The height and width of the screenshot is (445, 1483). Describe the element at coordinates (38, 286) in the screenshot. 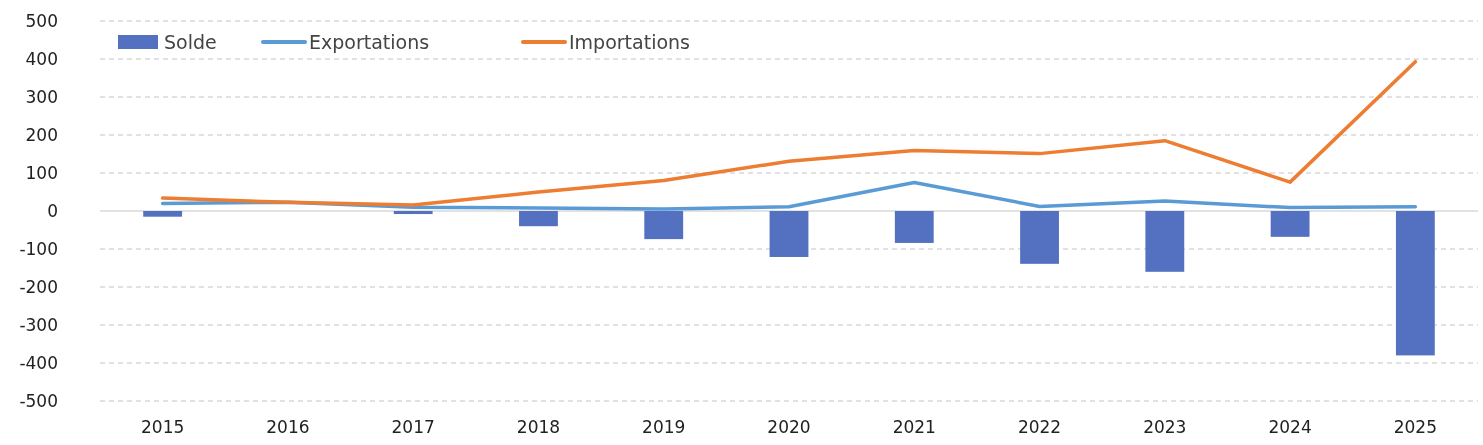

I see `y-tick-label: -200` at that location.